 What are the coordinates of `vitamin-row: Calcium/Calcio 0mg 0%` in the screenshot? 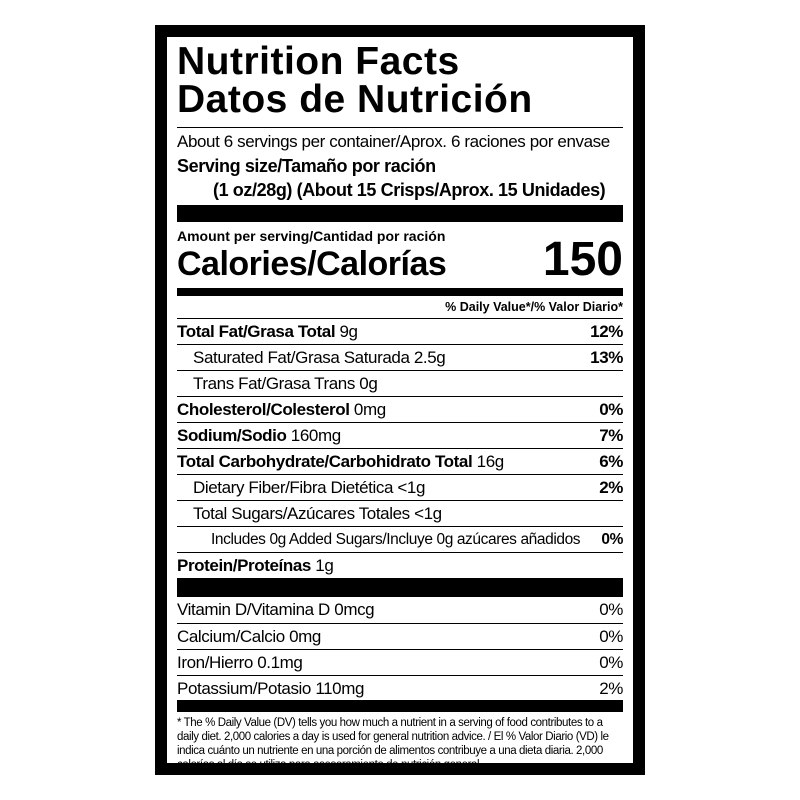 It's located at (400, 636).